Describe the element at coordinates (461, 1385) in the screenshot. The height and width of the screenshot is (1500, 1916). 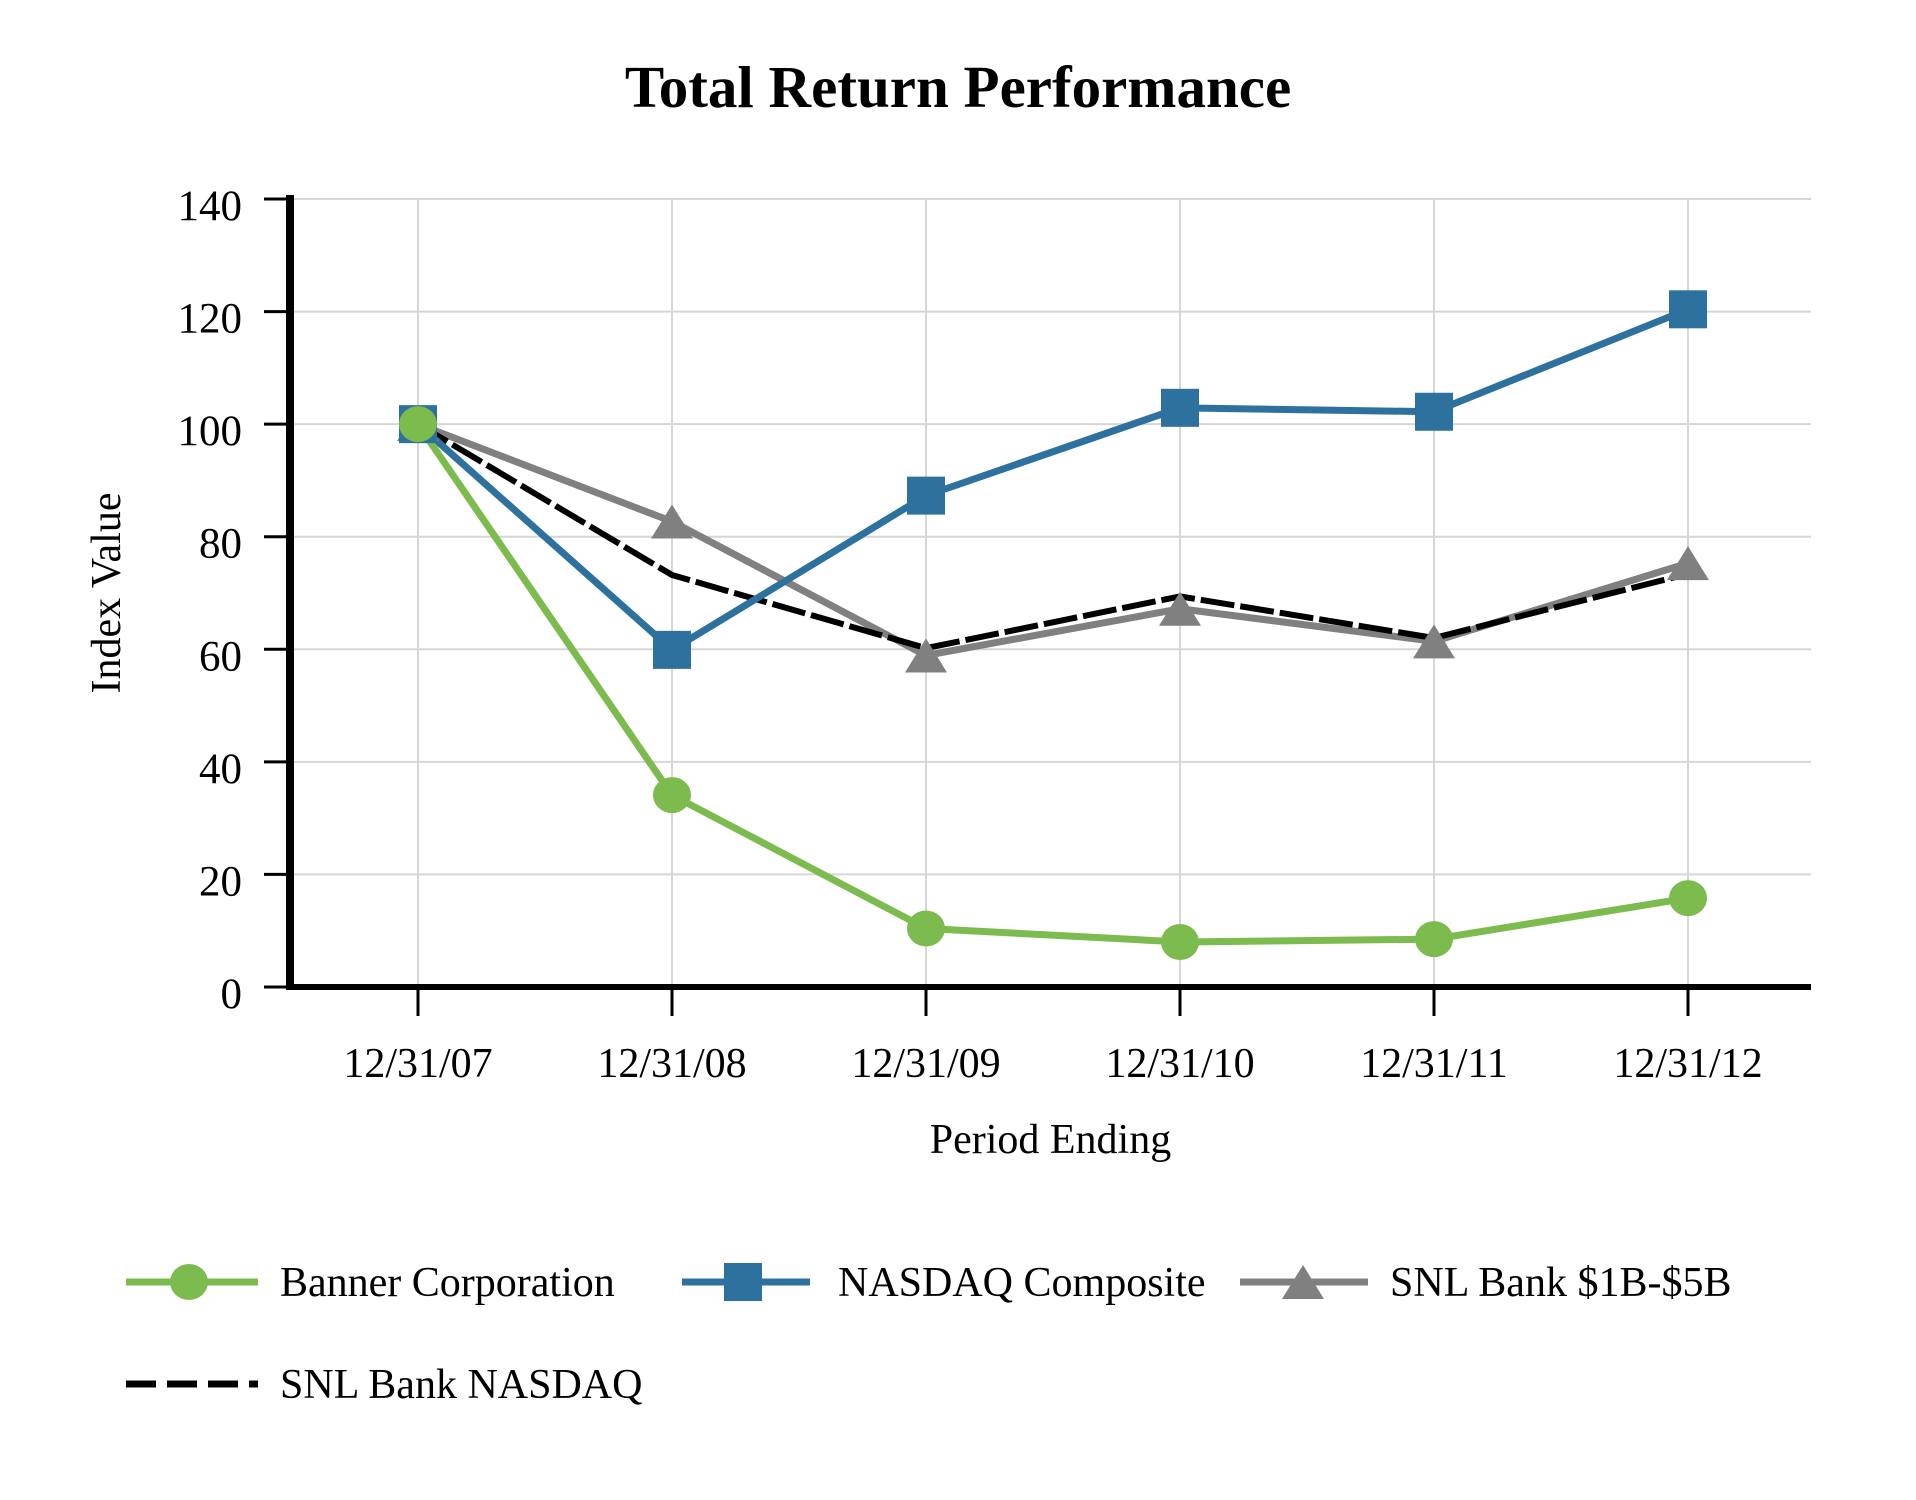
I see `legend-label-snl-bank-nasdaq: SNL Bank NASDAQ` at that location.